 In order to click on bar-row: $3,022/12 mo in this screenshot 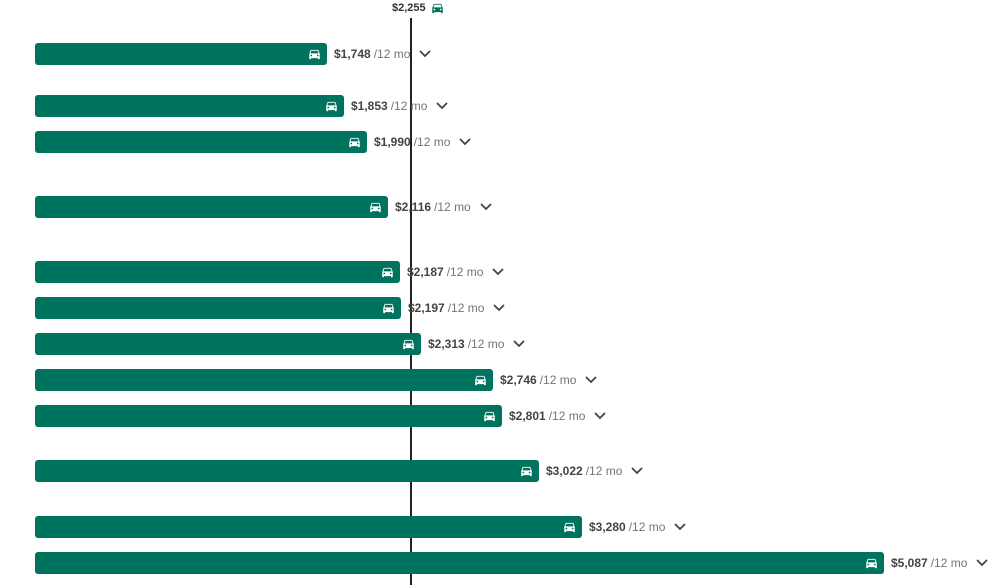, I will do `click(501, 471)`.